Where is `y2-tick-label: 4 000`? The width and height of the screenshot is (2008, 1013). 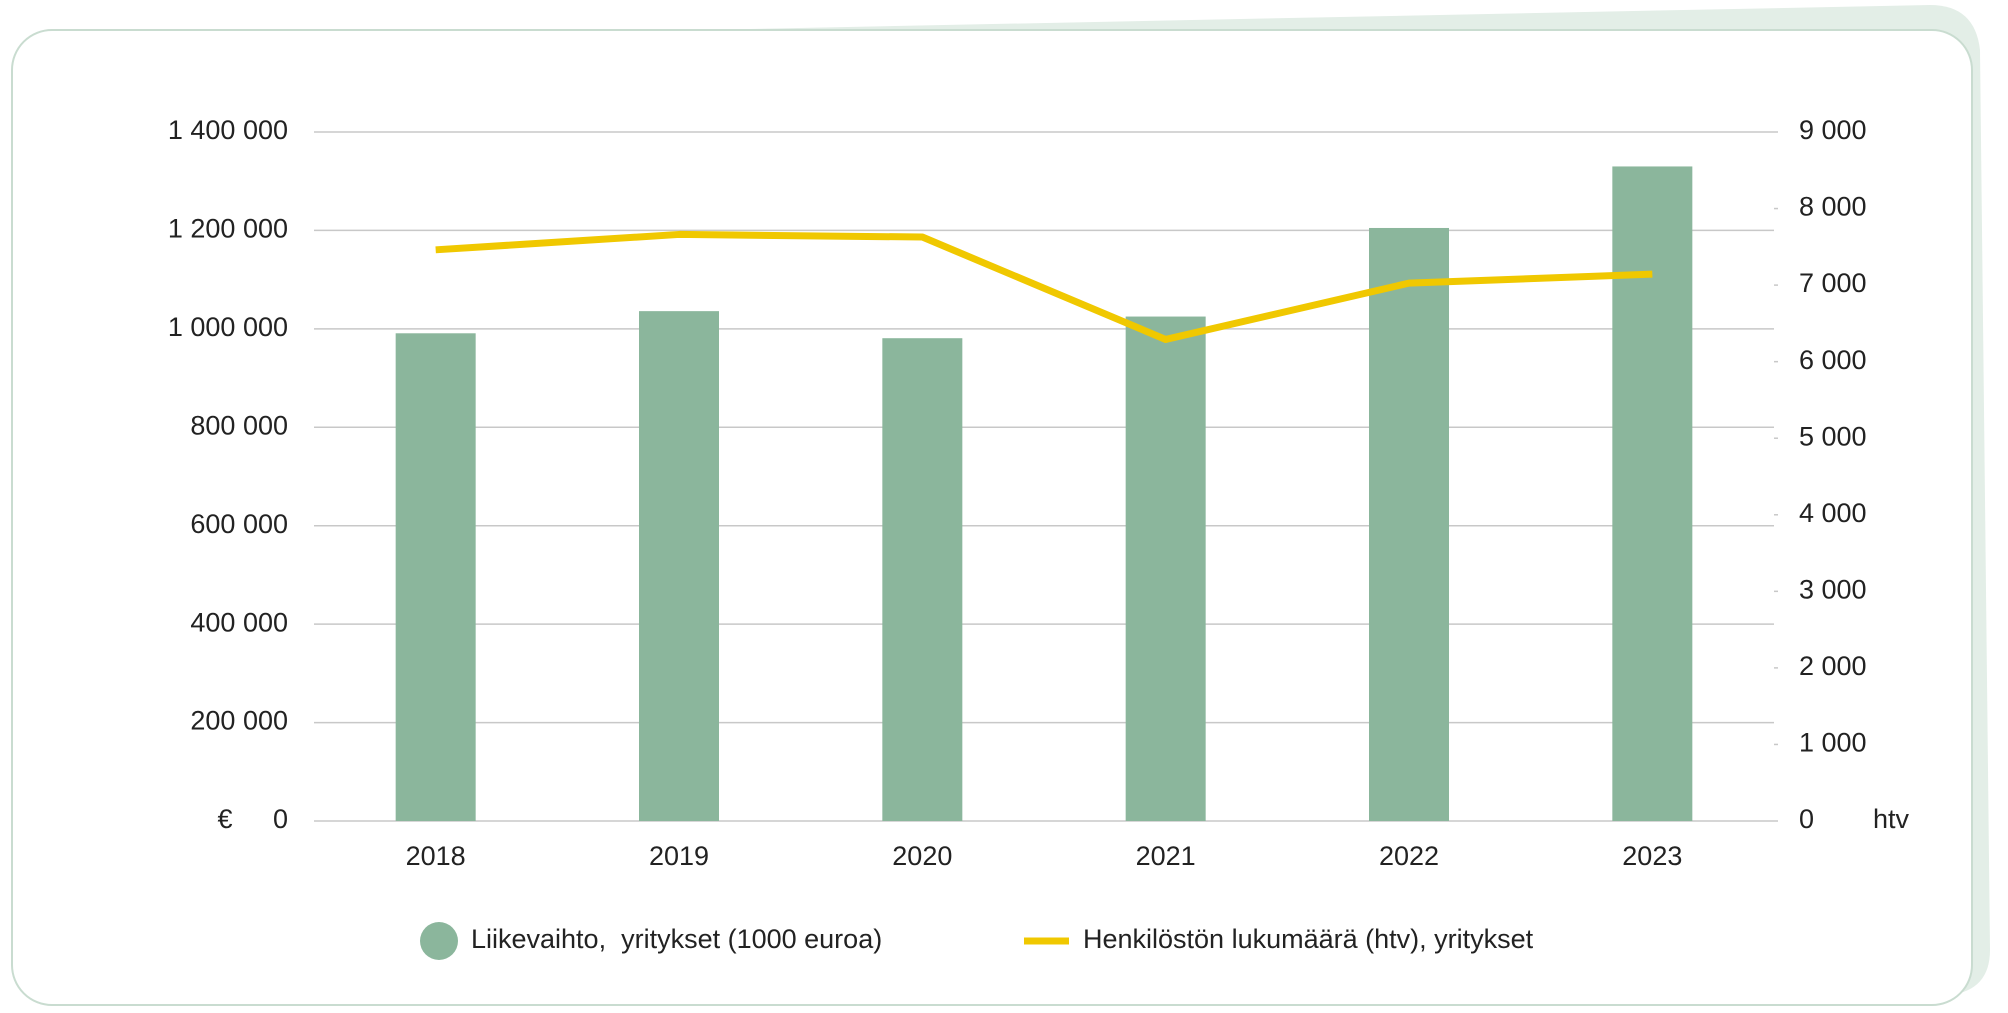
y2-tick-label: 4 000 is located at coordinates (1833, 513).